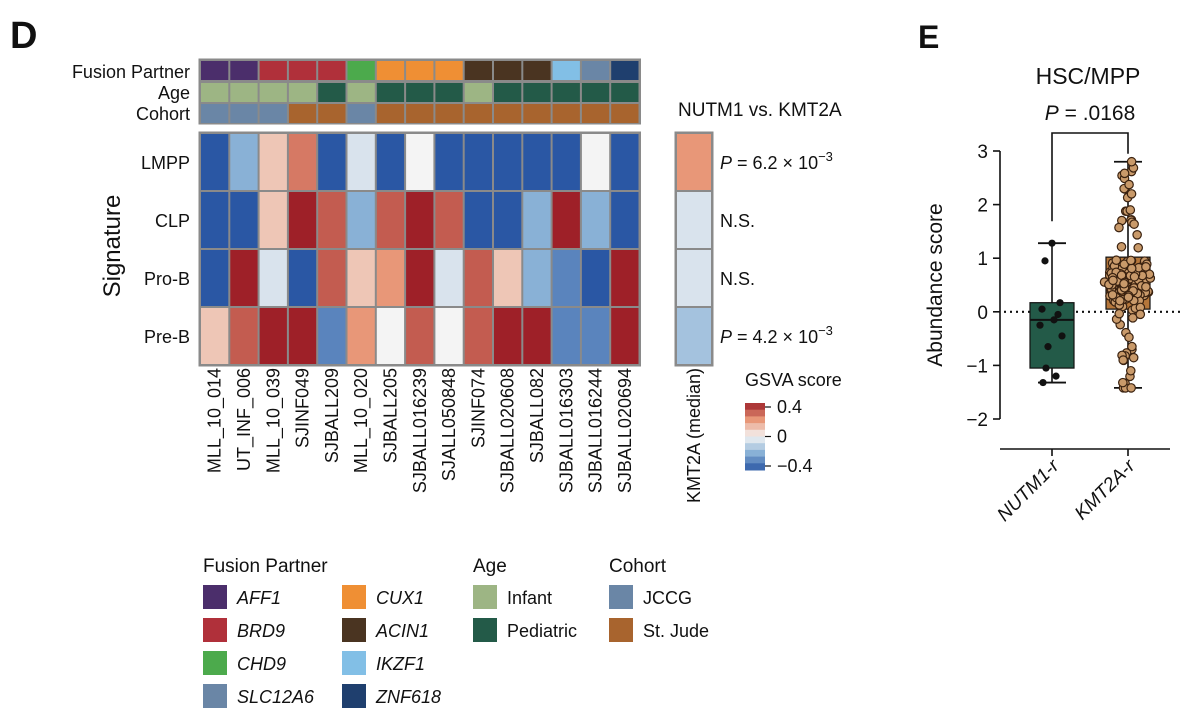  I want to click on legend-fusion-label: CHD9, so click(261, 664).